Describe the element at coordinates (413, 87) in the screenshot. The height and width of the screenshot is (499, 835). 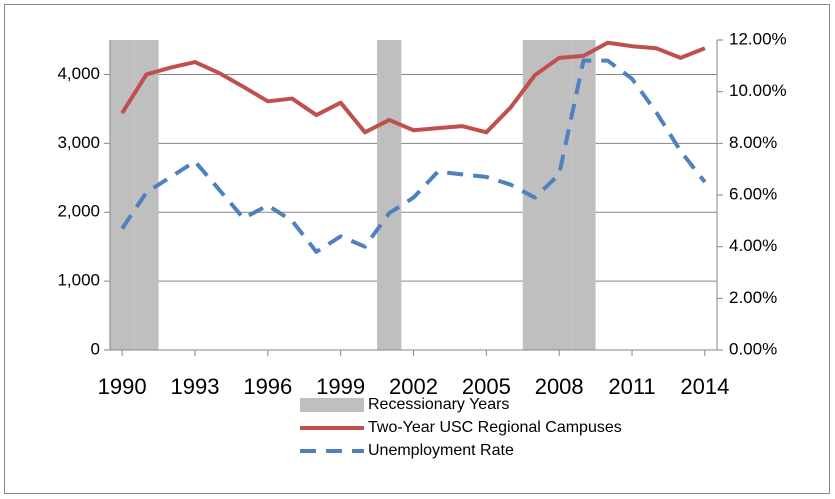
I see `series-line` at that location.